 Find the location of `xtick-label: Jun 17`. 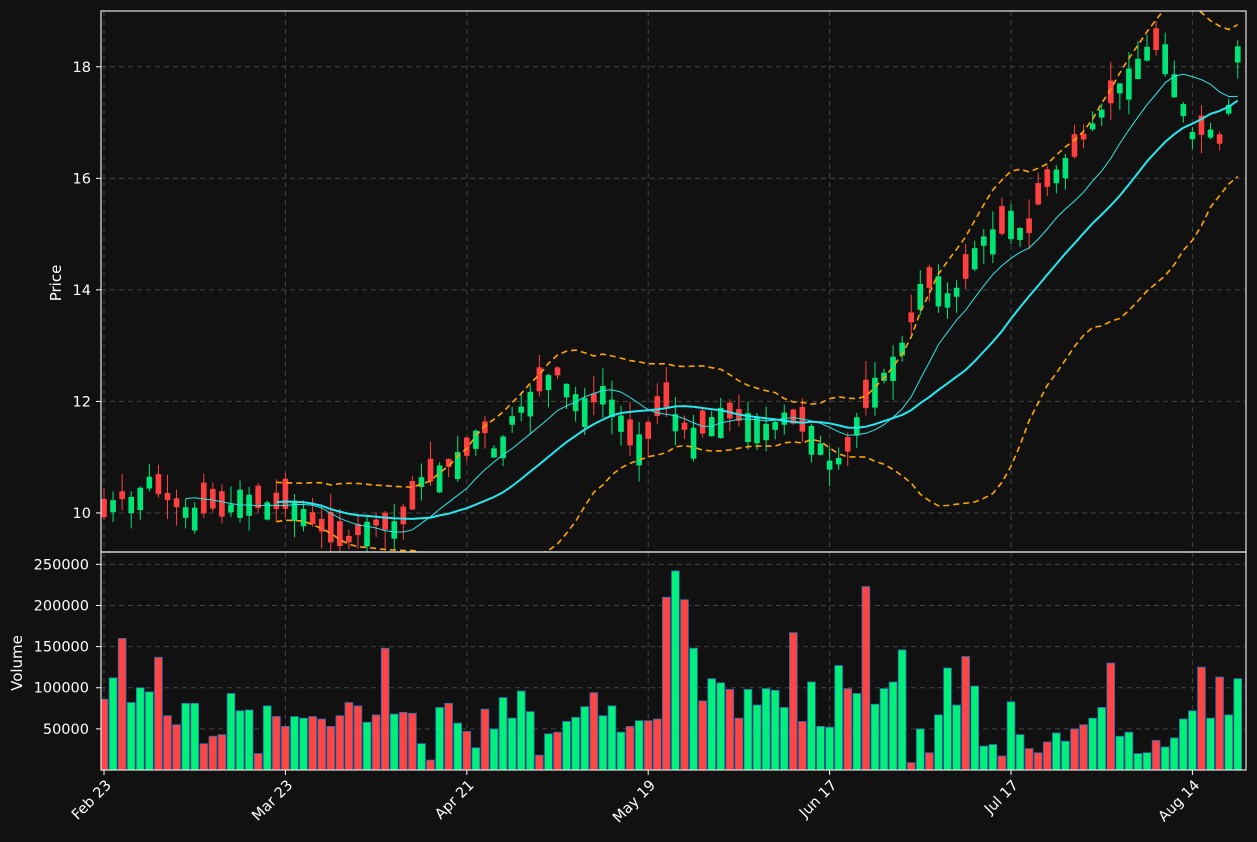

xtick-label: Jun 17 is located at coordinates (818, 800).